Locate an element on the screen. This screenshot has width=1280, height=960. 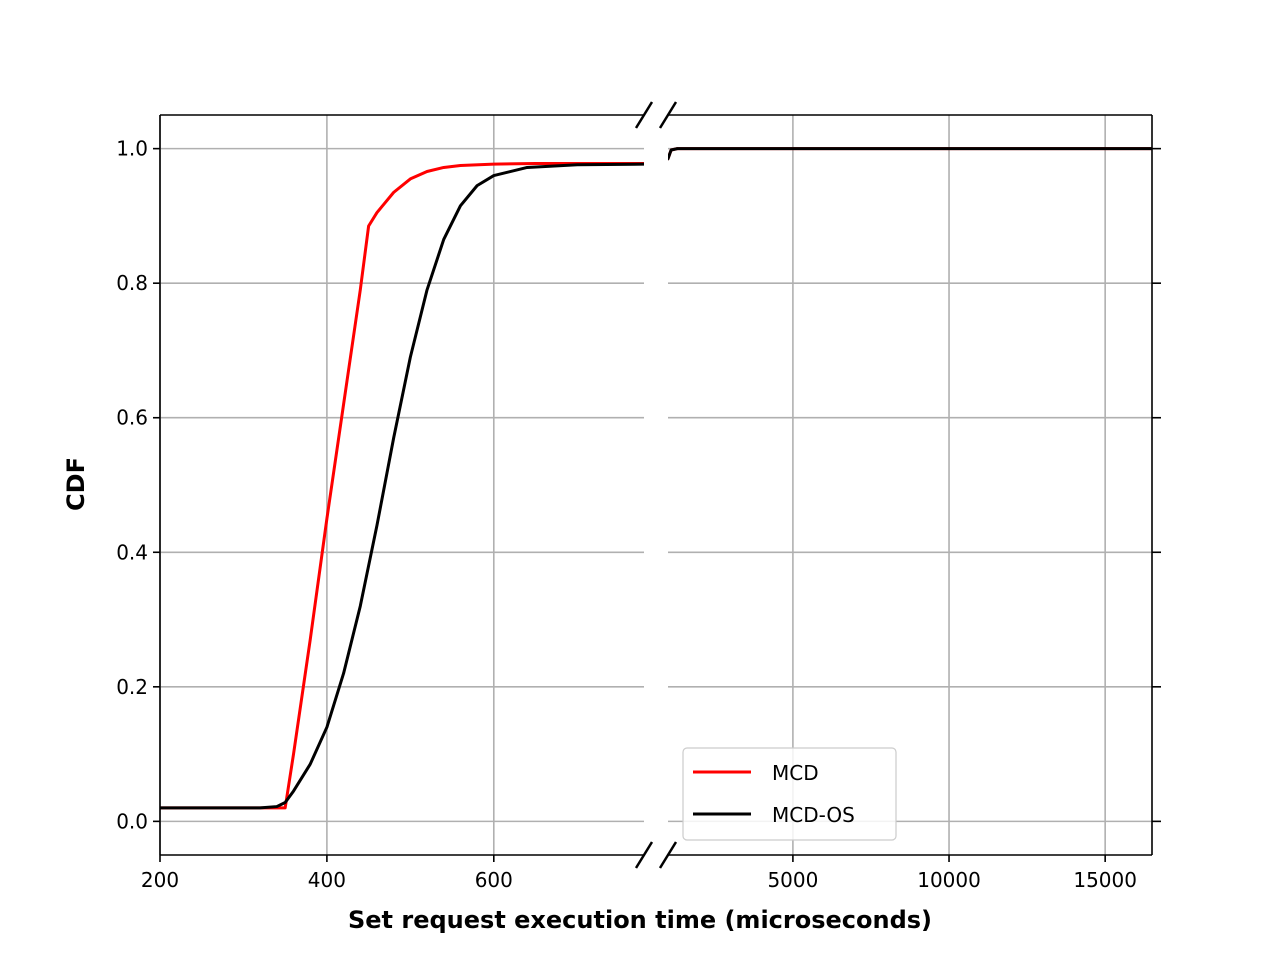
break-mark-right-bottom is located at coordinates (668, 855).